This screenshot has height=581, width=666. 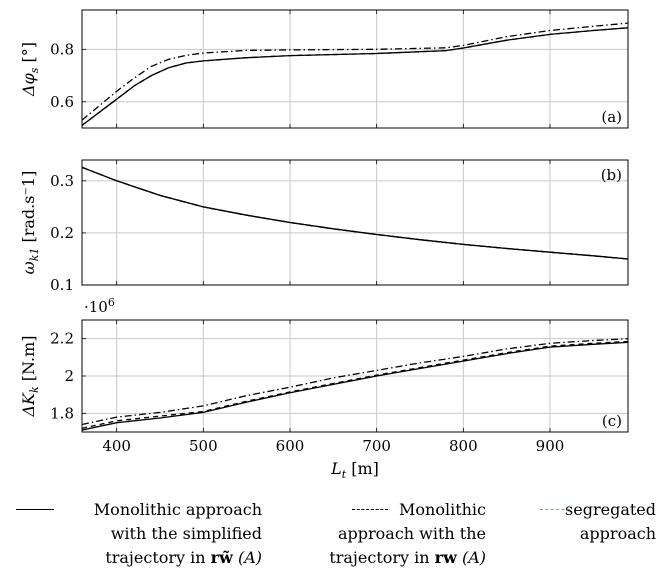 I want to click on y-tick-label: 2.2, so click(x=62, y=339).